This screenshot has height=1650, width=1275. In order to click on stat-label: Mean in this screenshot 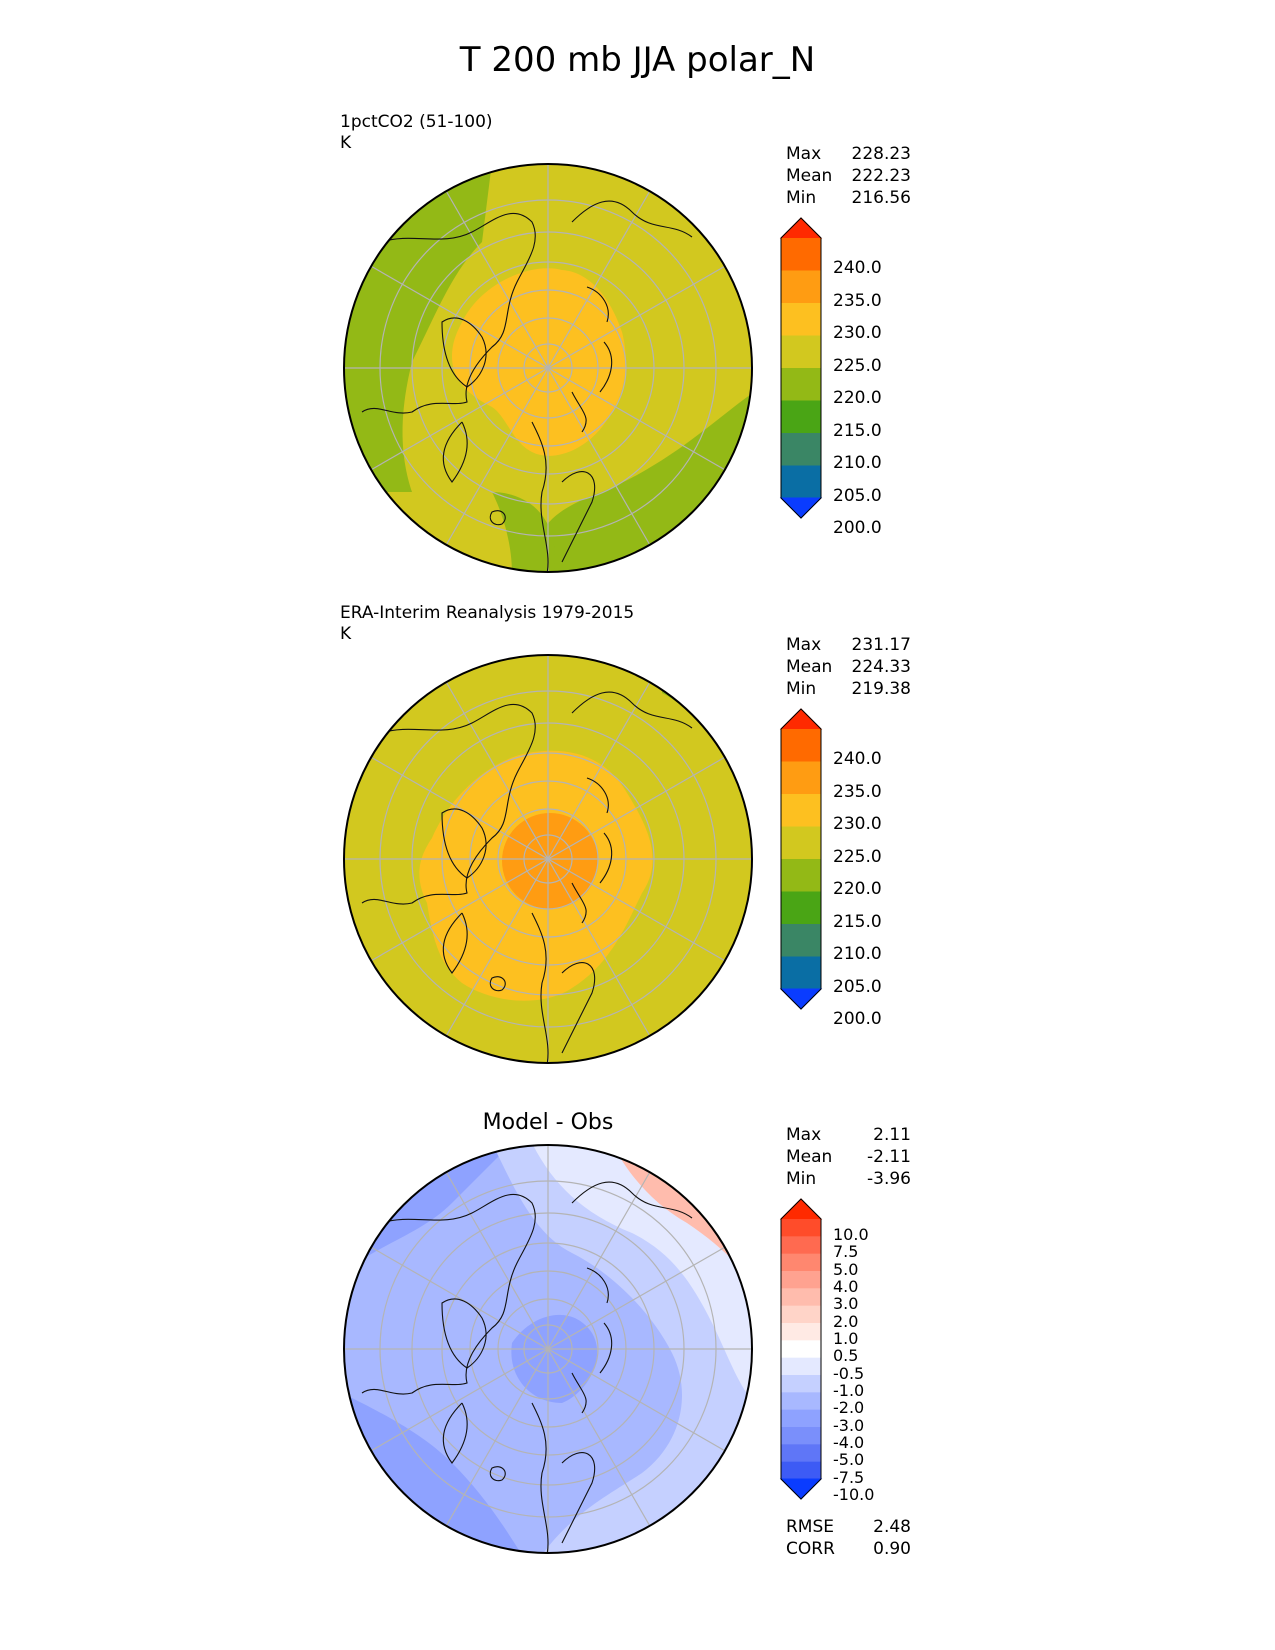, I will do `click(809, 1157)`.